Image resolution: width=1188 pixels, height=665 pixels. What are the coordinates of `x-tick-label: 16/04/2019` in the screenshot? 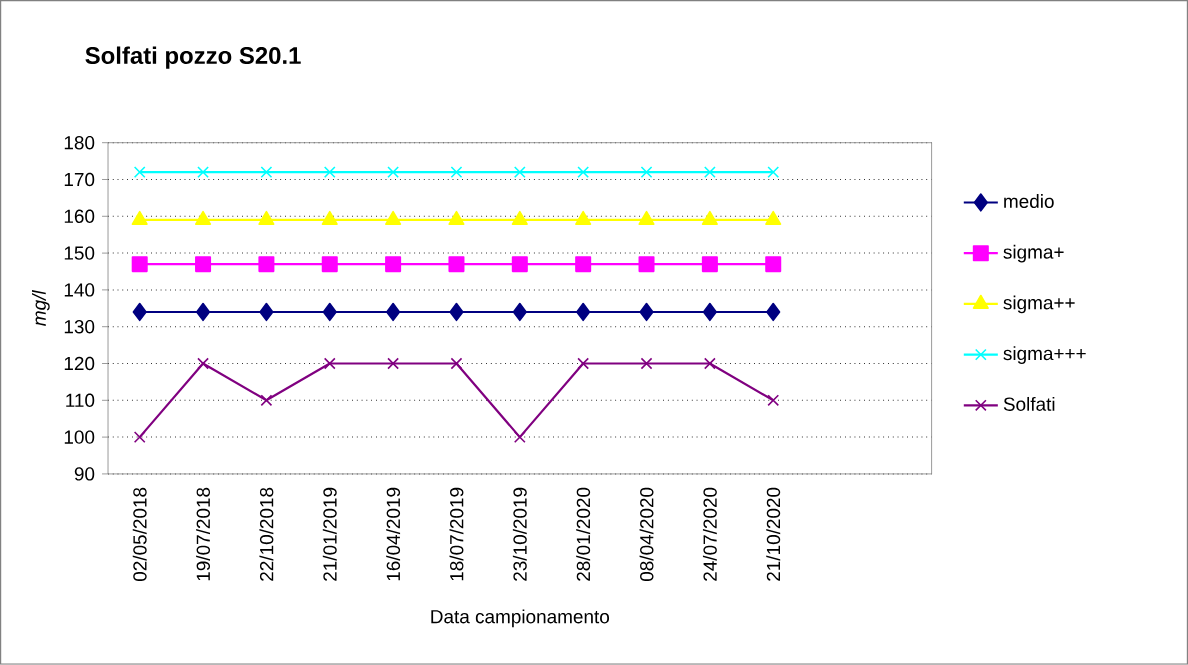 It's located at (393, 534).